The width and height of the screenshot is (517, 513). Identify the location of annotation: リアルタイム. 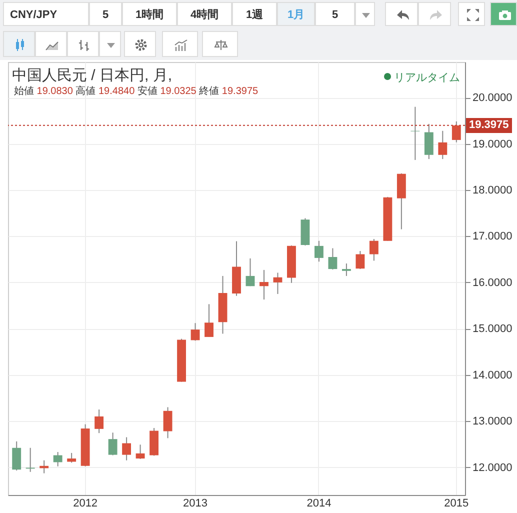
(426, 78).